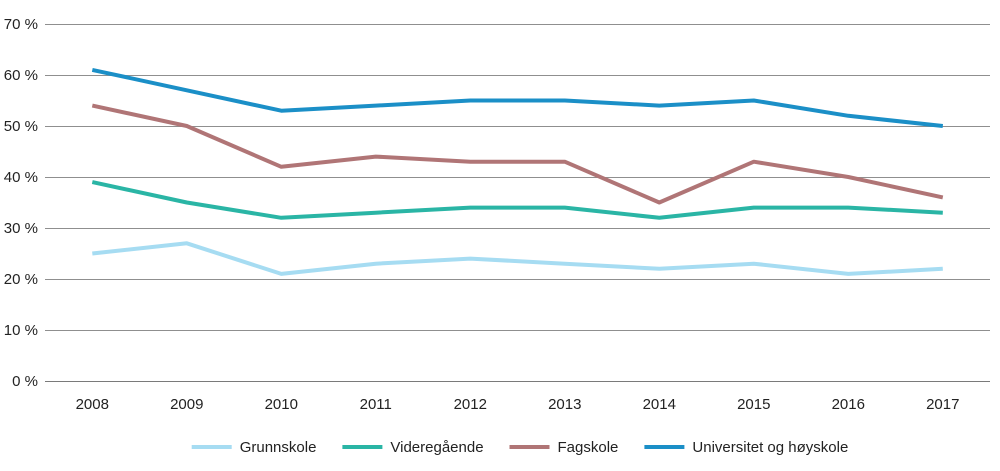 The width and height of the screenshot is (1000, 471). What do you see at coordinates (517, 258) in the screenshot?
I see `series-line-grunnskole` at bounding box center [517, 258].